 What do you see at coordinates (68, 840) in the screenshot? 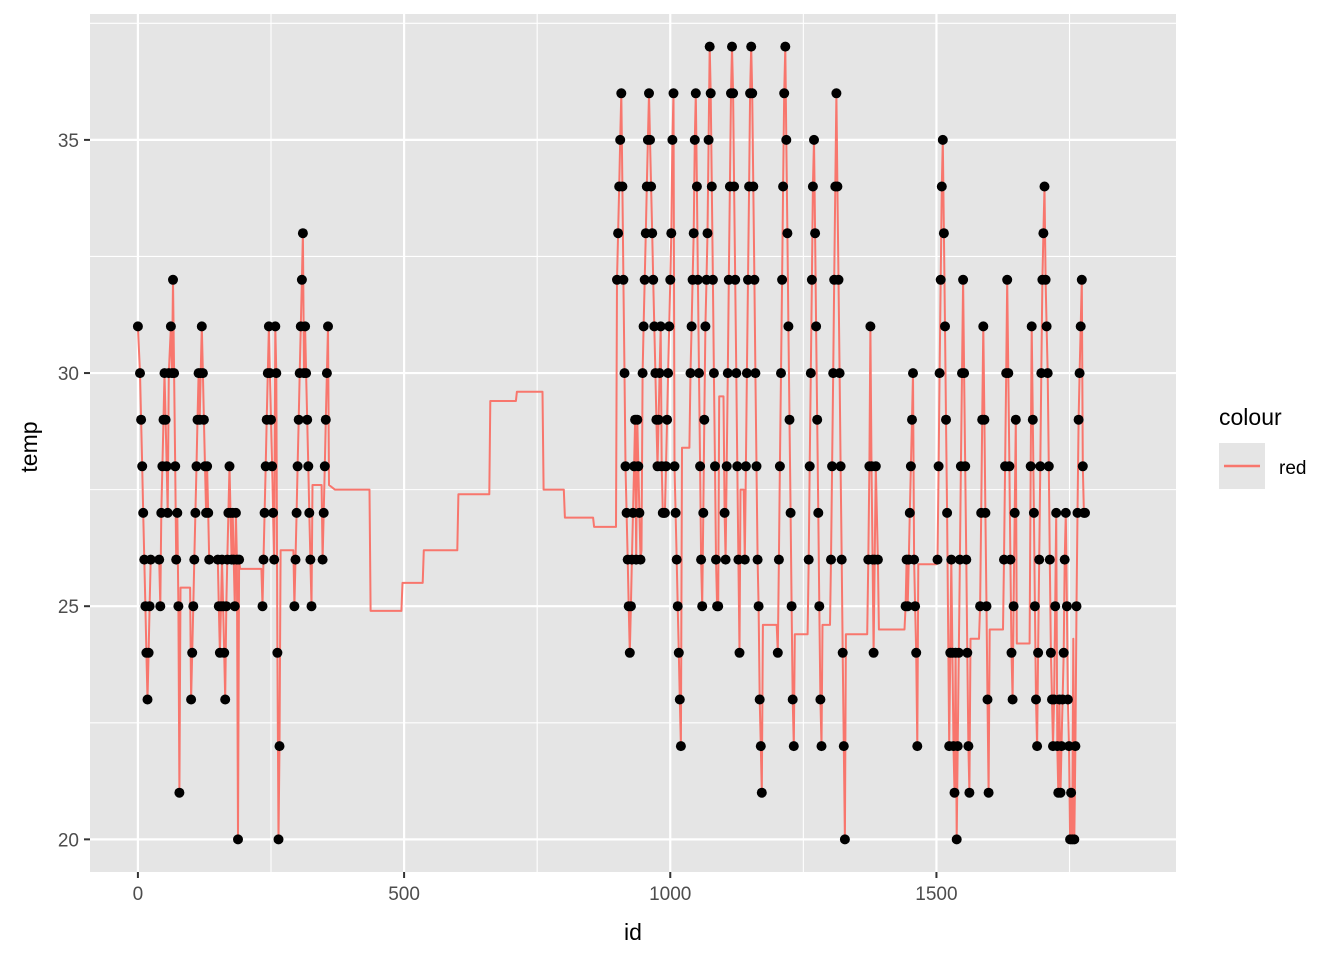
I see `y-tick-label: 20` at bounding box center [68, 840].